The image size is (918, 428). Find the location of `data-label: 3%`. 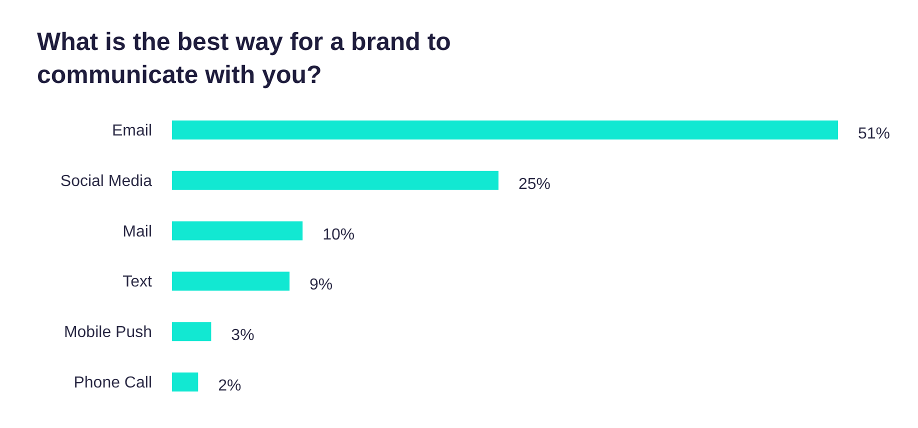

data-label: 3% is located at coordinates (242, 335).